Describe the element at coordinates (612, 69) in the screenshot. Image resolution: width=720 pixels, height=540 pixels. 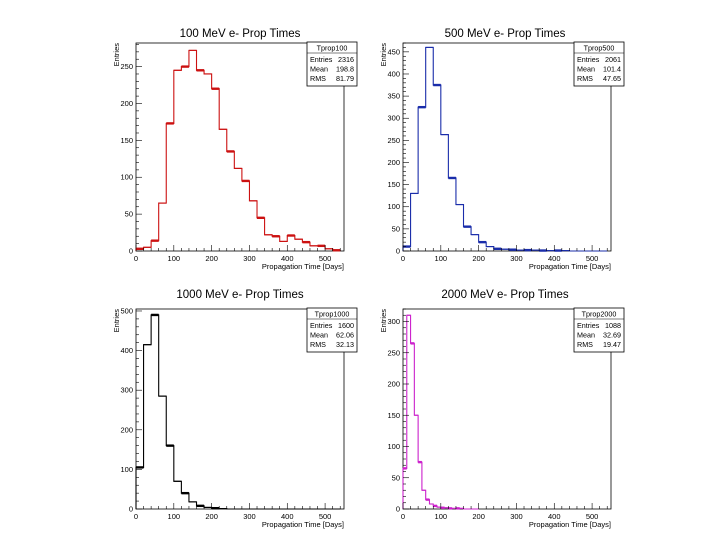
I see `stats-mean-value: 101.4` at that location.